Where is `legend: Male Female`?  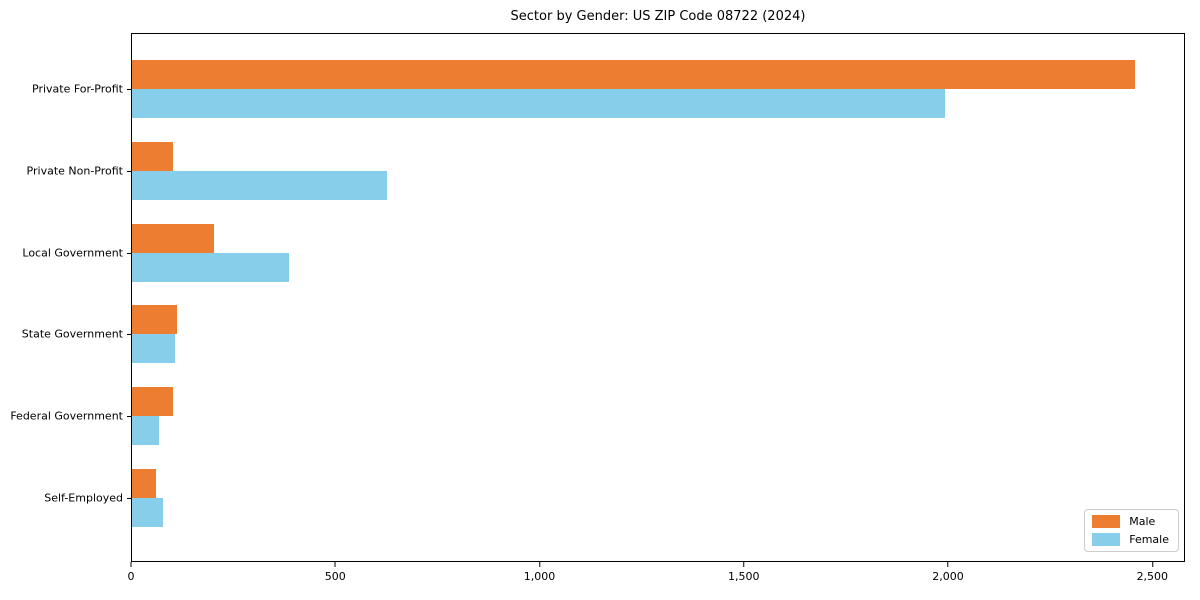 legend: Male Female is located at coordinates (1131, 530).